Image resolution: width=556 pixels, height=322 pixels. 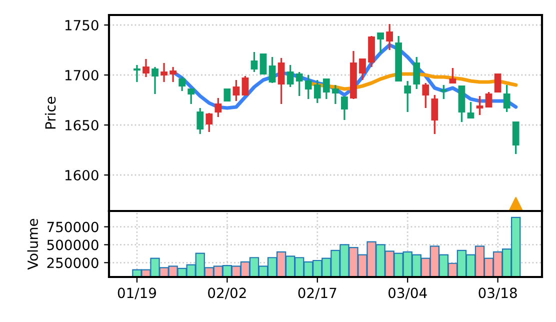 I want to click on y-tick-label: 250000, so click(x=72, y=263).